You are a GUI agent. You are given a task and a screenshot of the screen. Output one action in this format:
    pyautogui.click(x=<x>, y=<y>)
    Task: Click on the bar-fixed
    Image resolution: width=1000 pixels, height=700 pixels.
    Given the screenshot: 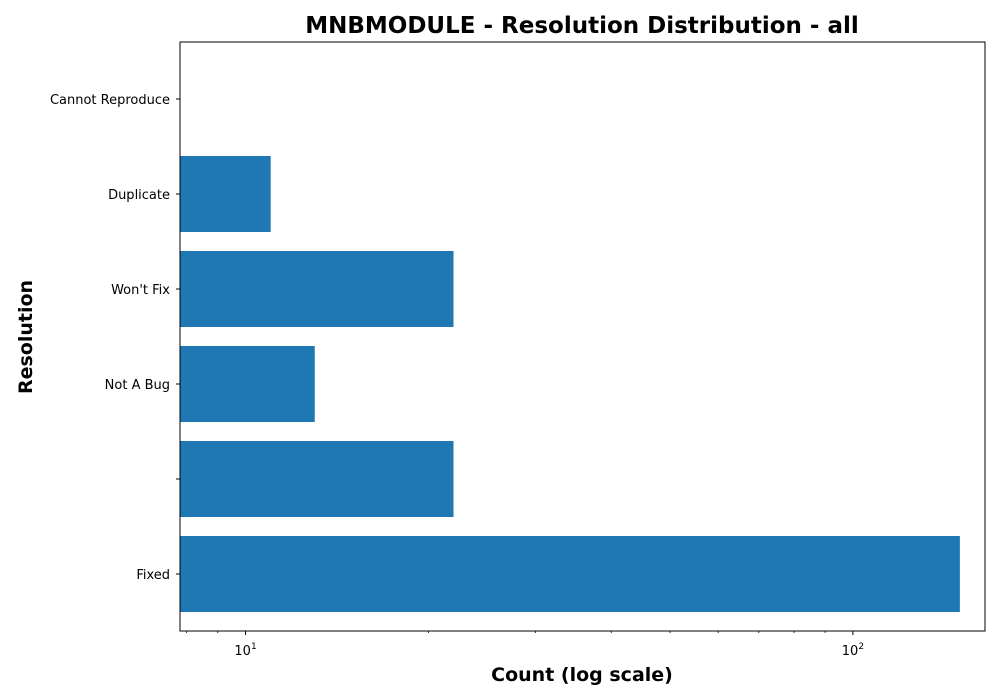 What is the action you would take?
    pyautogui.click(x=570, y=574)
    